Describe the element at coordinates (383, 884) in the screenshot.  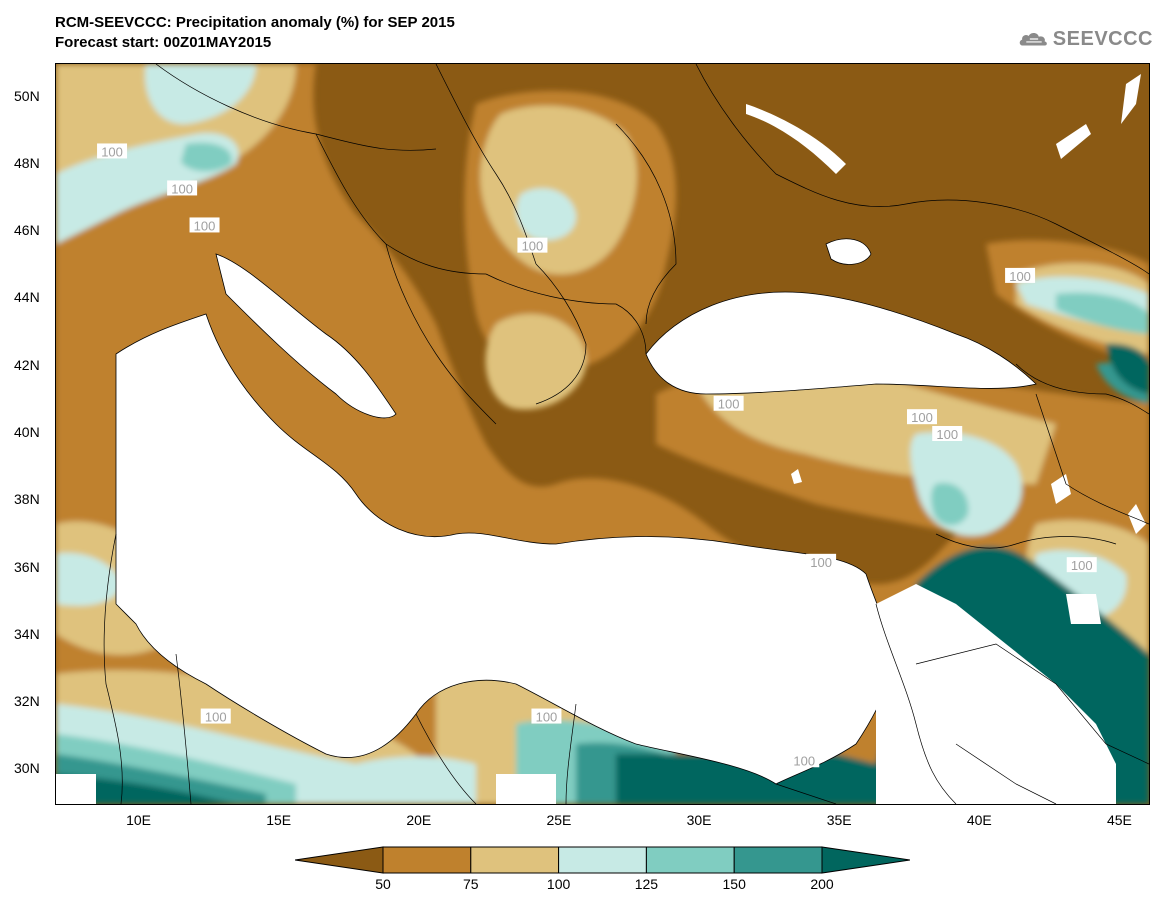
I see `colorbar-level-label: 50` at that location.